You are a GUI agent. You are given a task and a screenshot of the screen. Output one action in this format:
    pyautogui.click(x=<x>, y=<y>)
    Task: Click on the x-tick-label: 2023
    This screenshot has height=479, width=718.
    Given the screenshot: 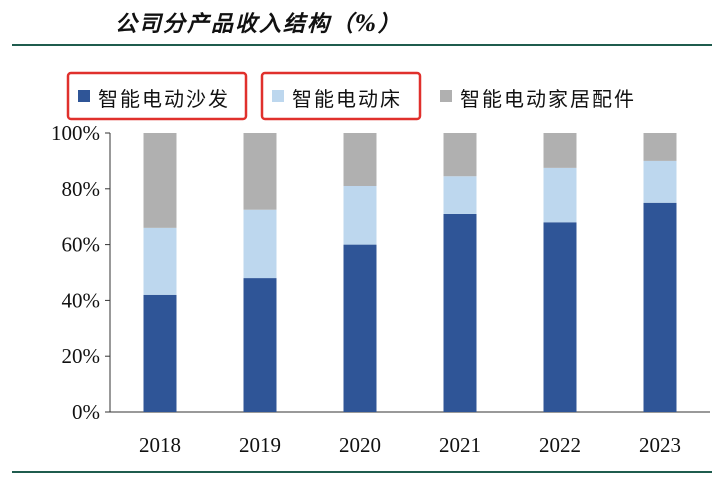 What is the action you would take?
    pyautogui.click(x=660, y=445)
    